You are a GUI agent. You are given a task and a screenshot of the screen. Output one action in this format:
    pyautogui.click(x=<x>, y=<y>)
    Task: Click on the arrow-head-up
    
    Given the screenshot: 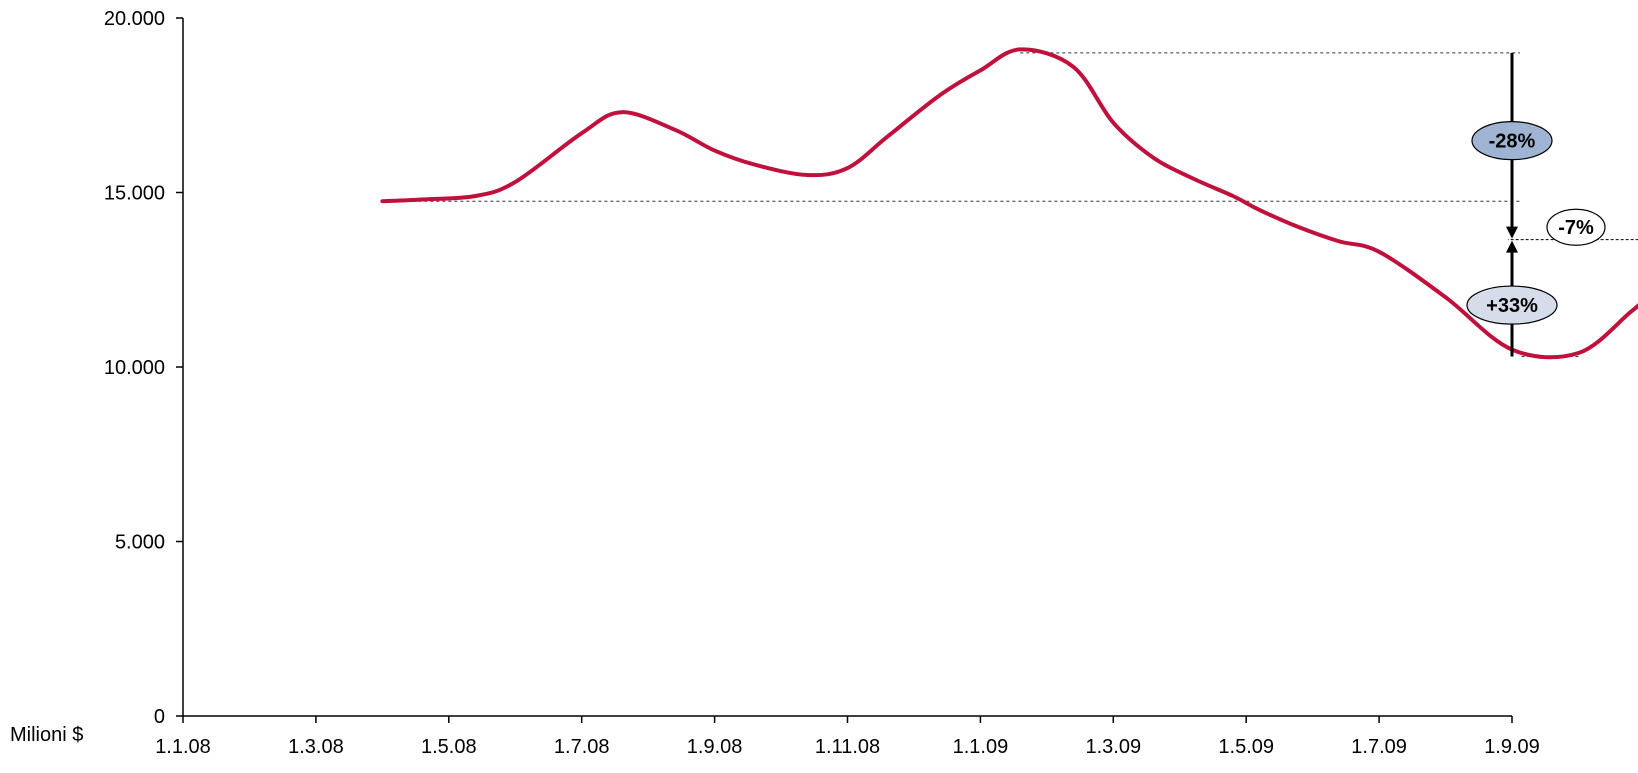 What is the action you would take?
    pyautogui.click(x=1512, y=246)
    